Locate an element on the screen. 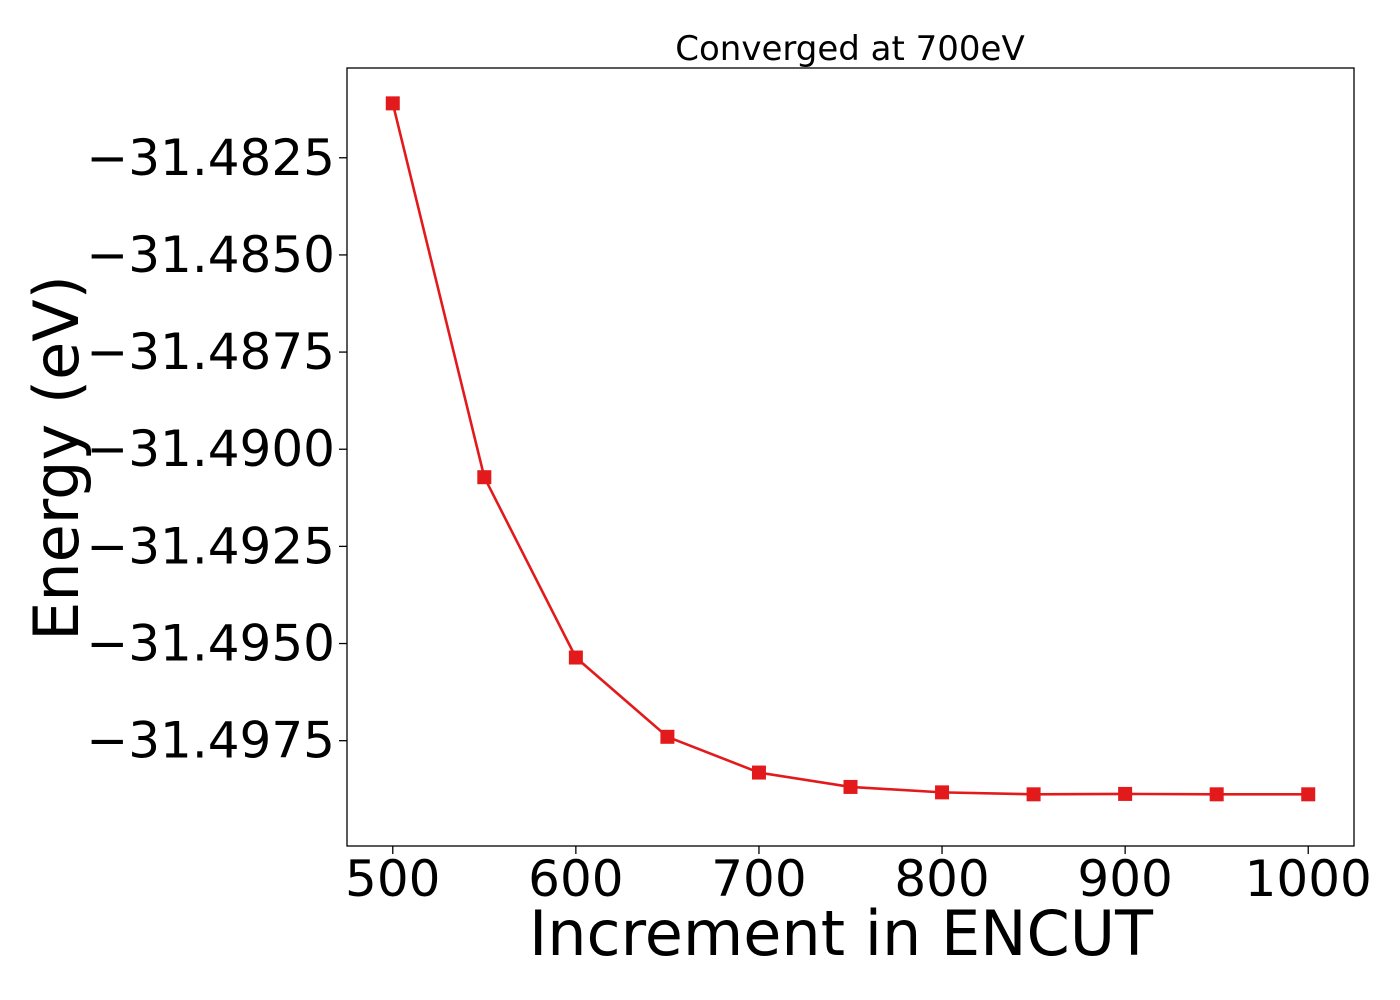 Image resolution: width=1400 pixels, height=1000 pixels. x-tick-label: 800 is located at coordinates (941, 879).